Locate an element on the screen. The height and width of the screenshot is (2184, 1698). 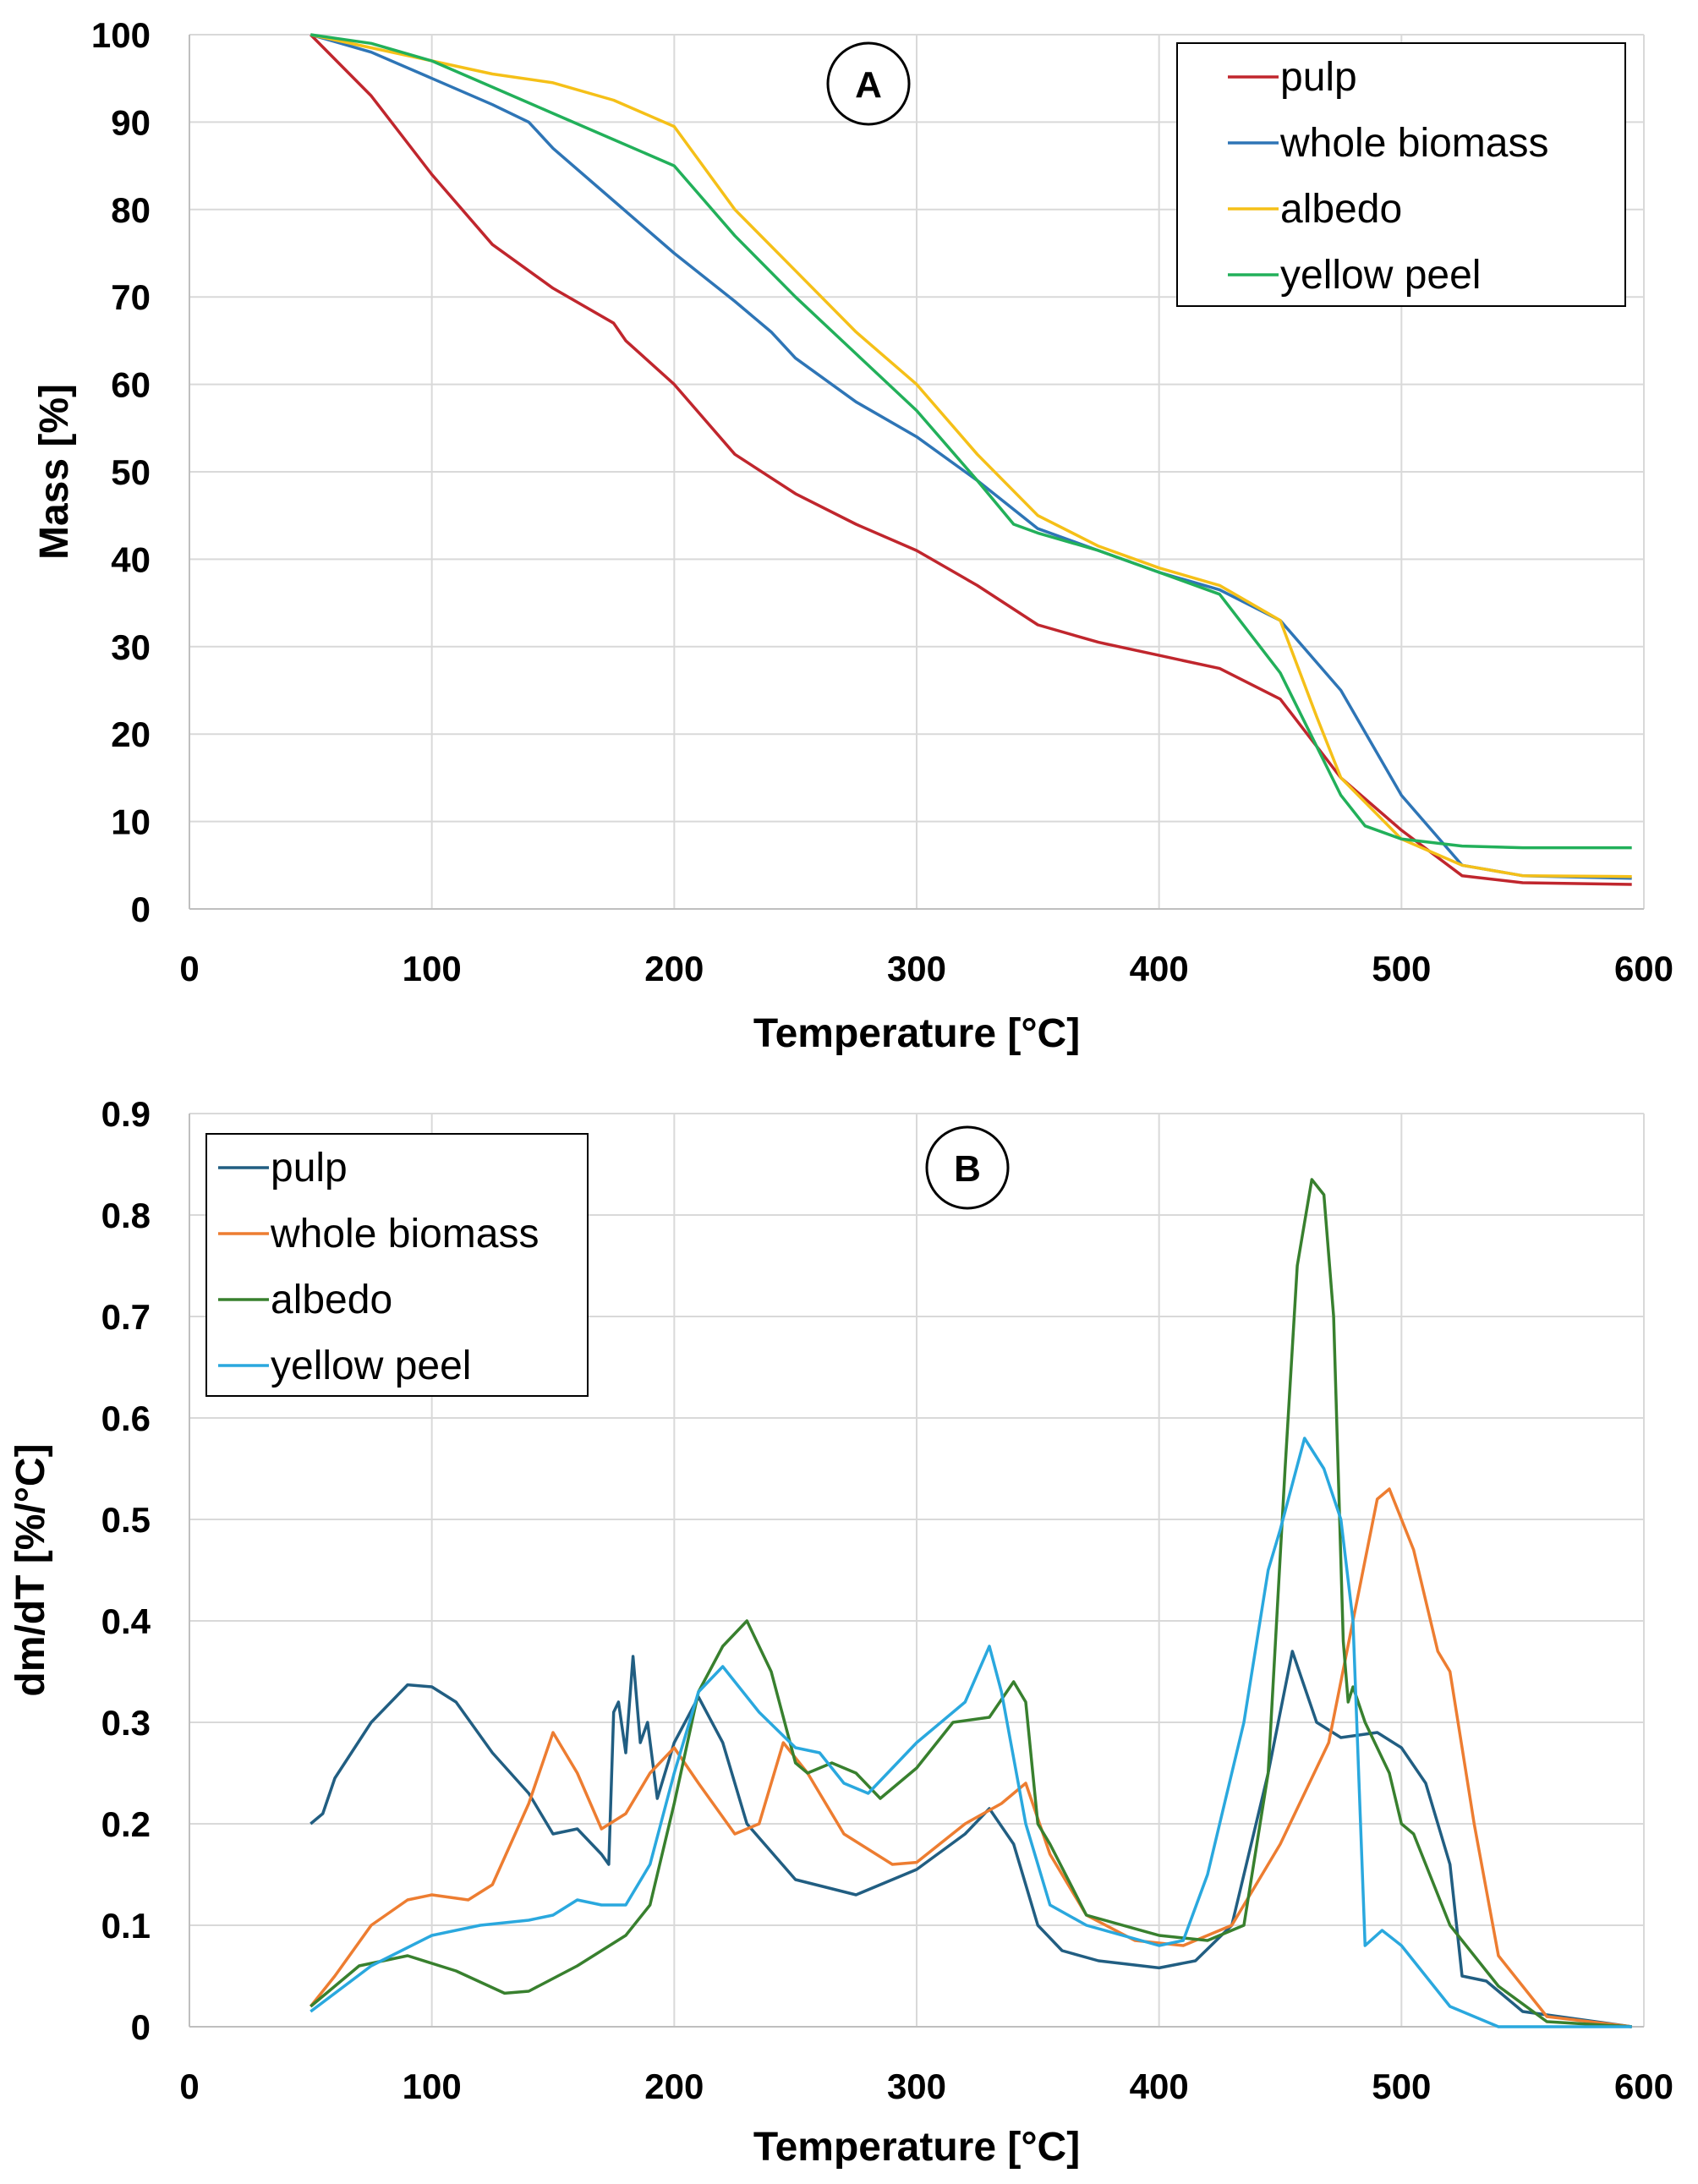
y-tick-label: 50 is located at coordinates (131, 472).